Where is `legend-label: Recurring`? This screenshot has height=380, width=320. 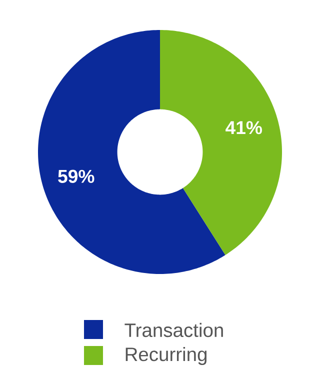 legend-label: Recurring is located at coordinates (166, 356).